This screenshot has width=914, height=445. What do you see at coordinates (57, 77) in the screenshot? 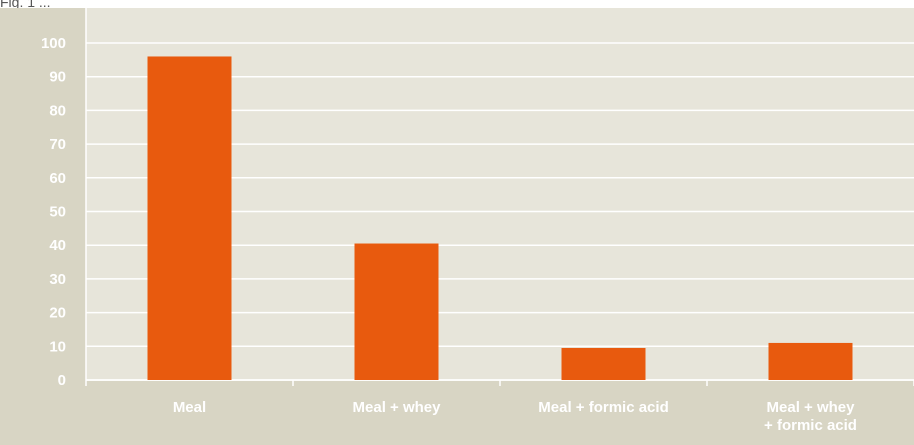
I see `y-tick-label: 90` at bounding box center [57, 77].